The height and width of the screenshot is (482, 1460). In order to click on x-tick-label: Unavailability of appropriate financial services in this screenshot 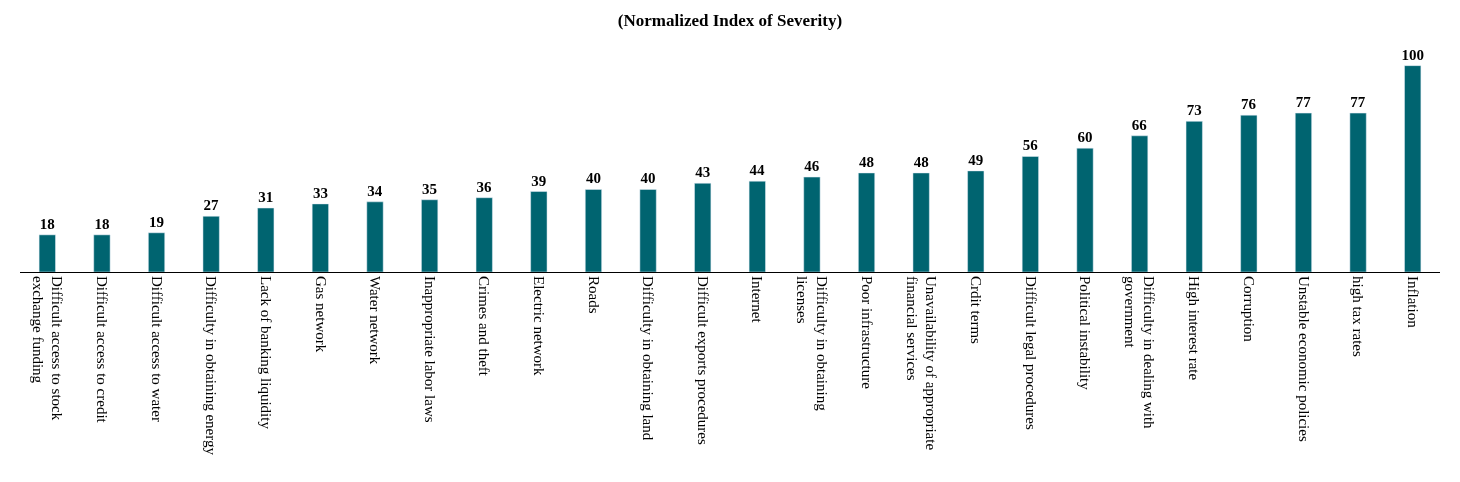, I will do `click(921, 363)`.